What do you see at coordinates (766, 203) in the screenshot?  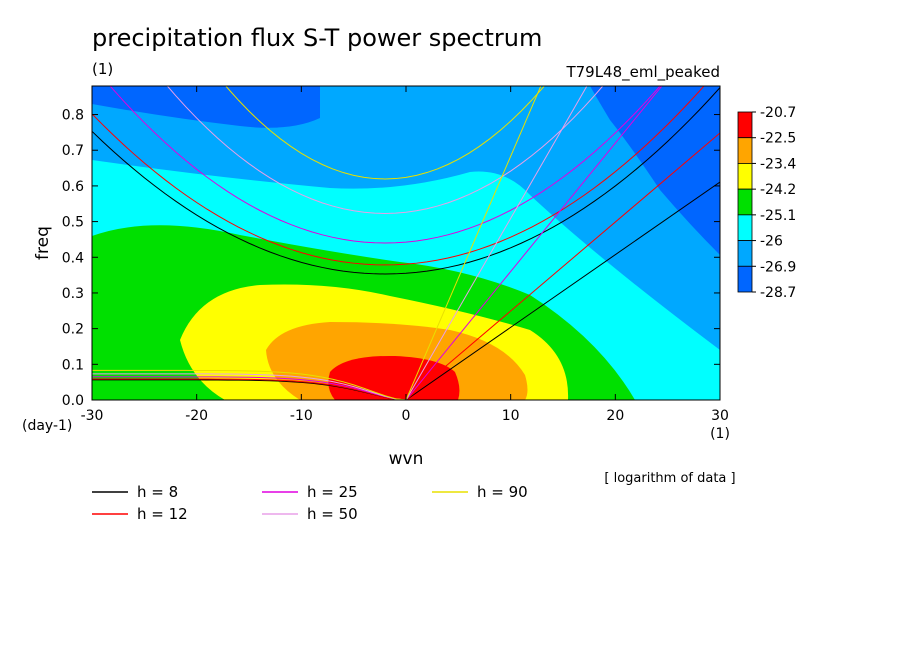 I see `colorbar: -20.7 -22.5 -23.4 -24.2 -25.1 -26 -26.9 -28.7` at bounding box center [766, 203].